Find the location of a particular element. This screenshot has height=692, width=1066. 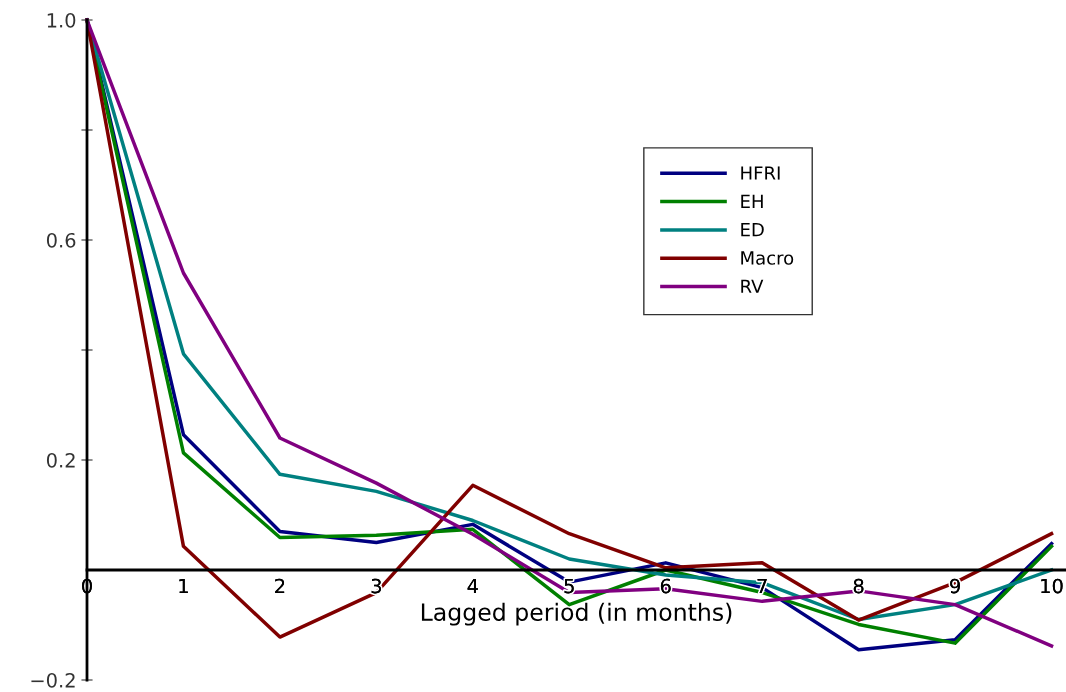

legend-label: EH is located at coordinates (752, 201).